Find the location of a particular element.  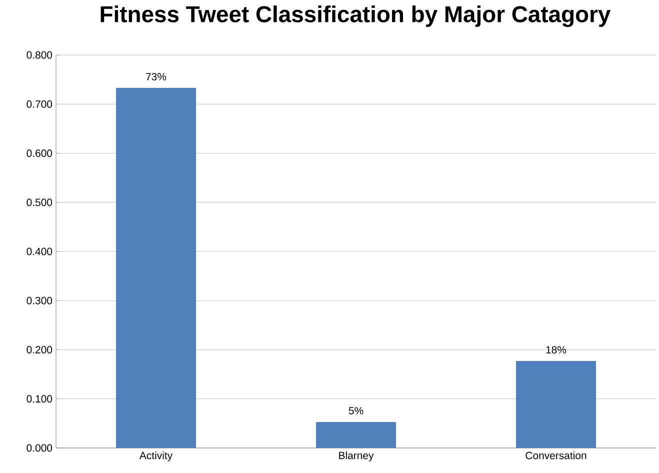

y-tick-label: 0.300 is located at coordinates (39, 300).